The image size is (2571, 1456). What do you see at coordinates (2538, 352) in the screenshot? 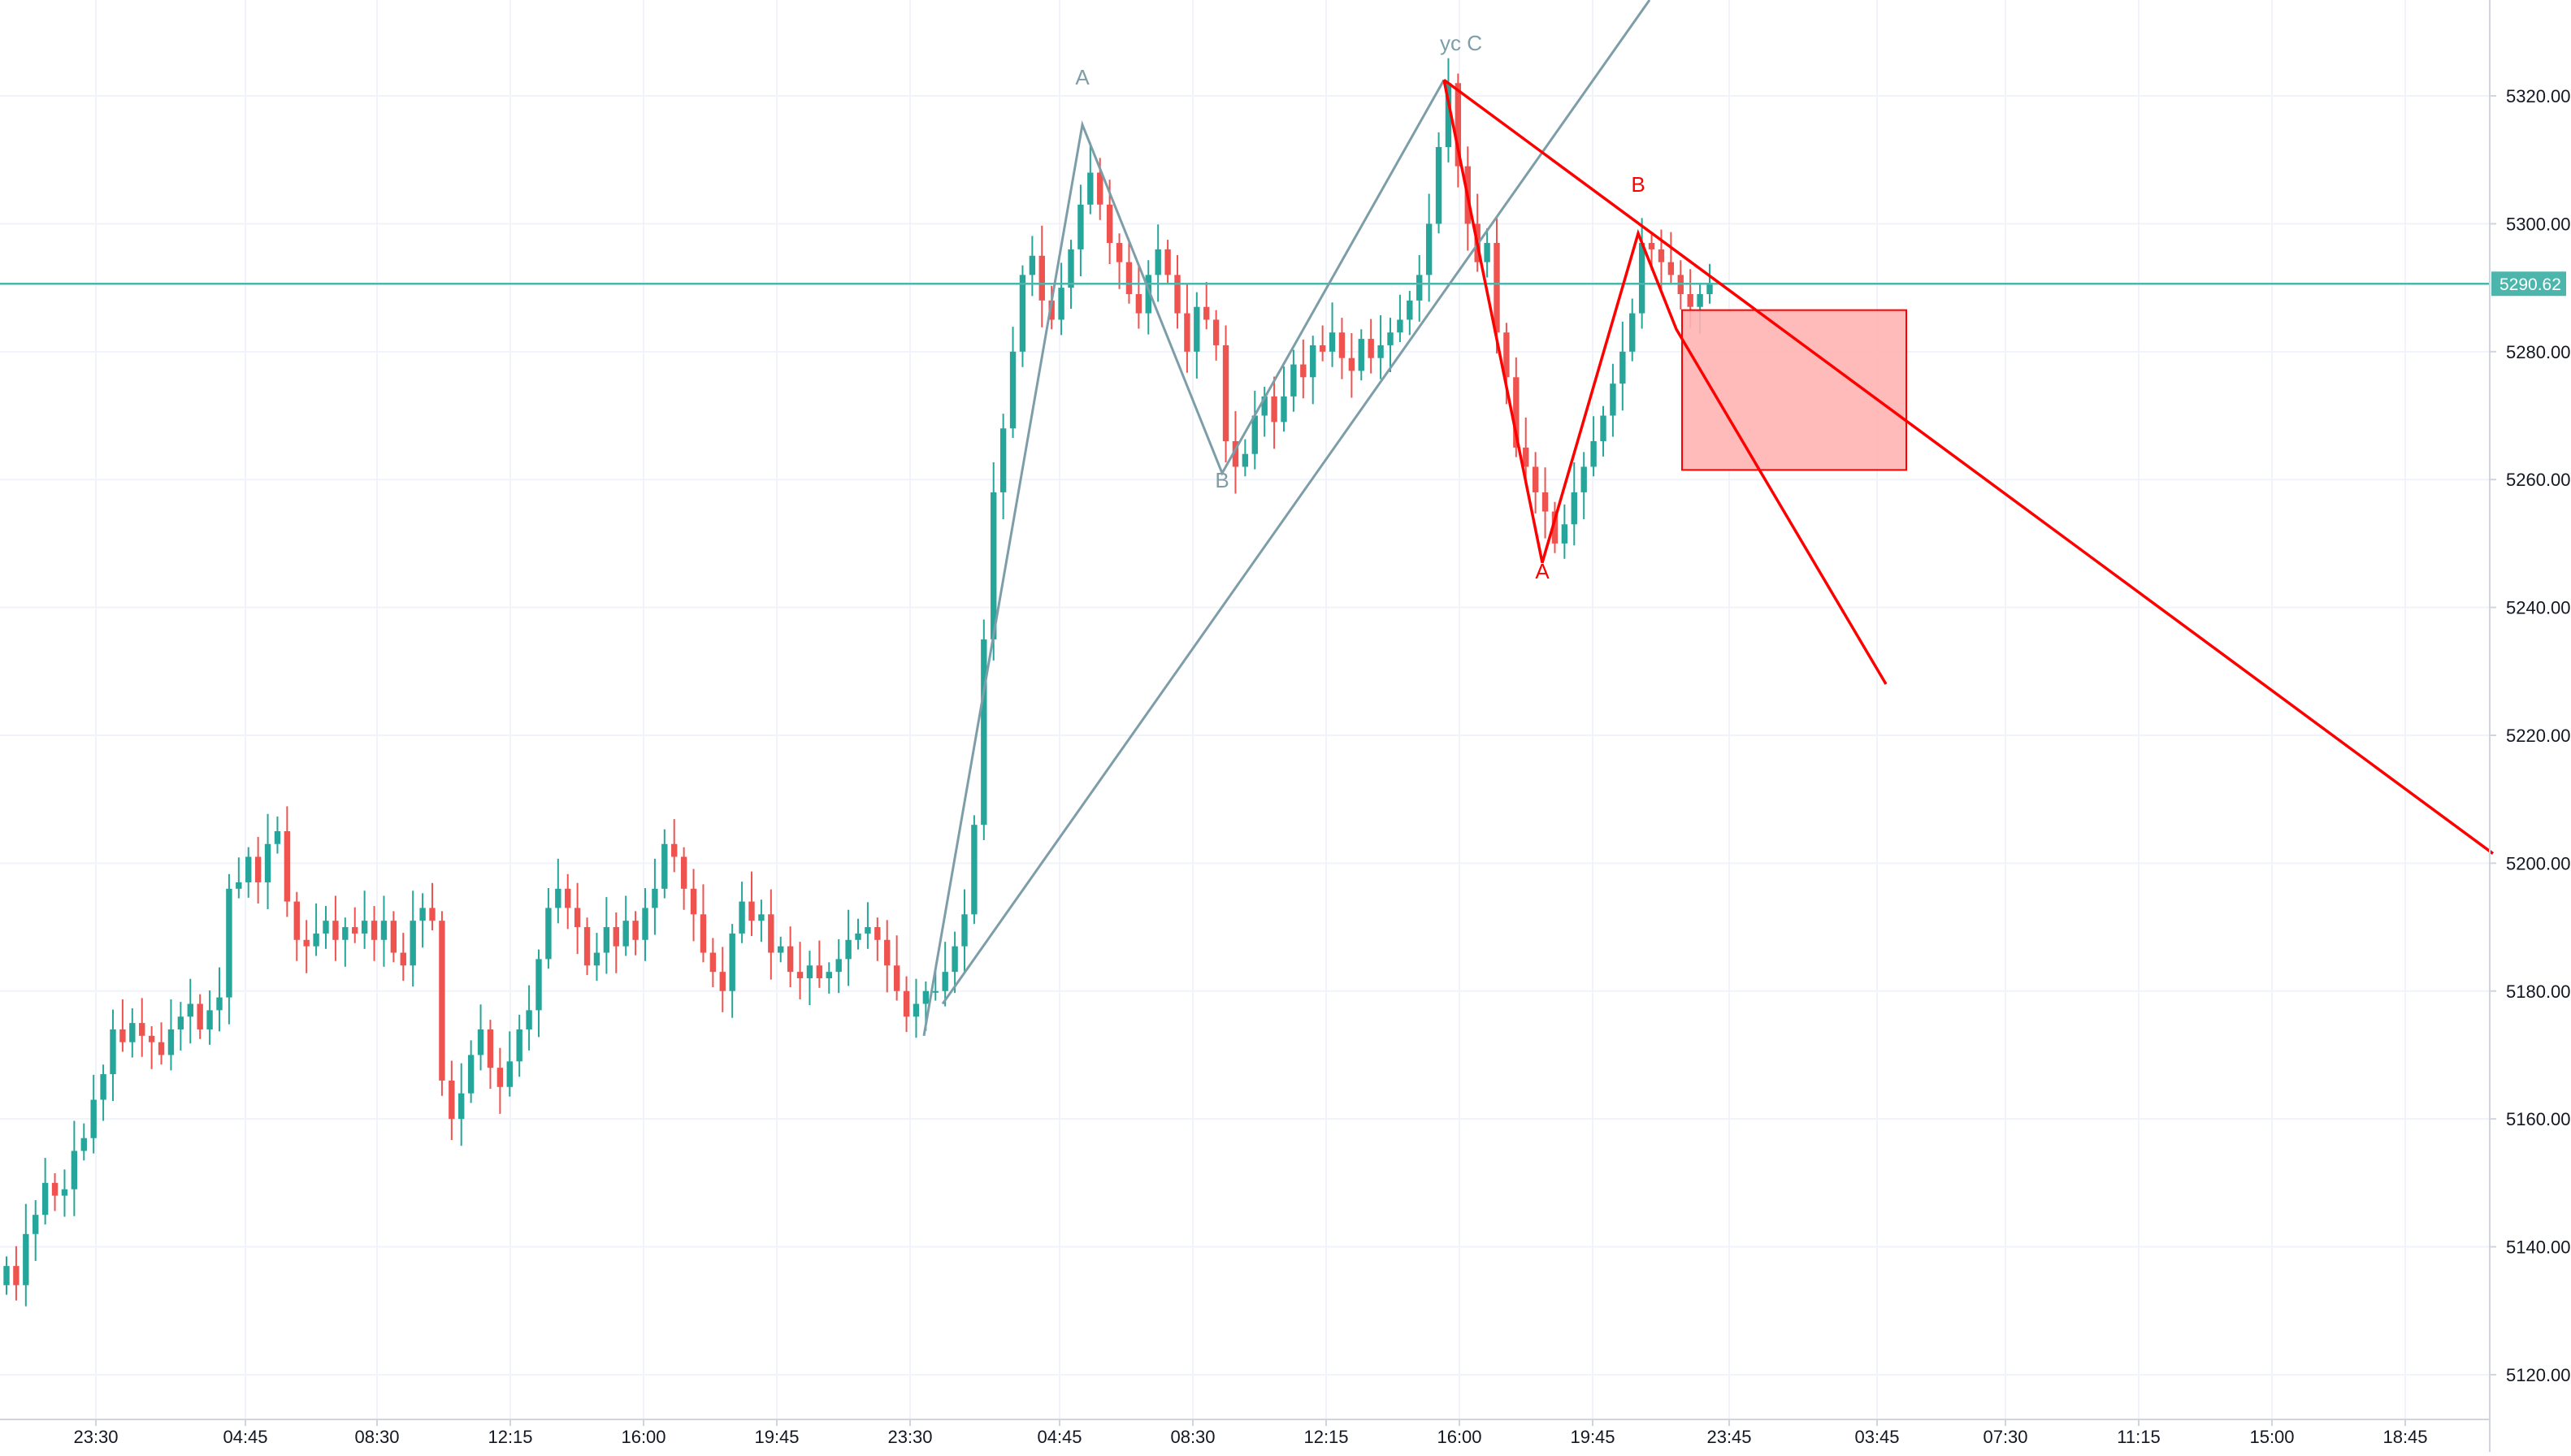
I see `price-tick-label: 5280.00` at bounding box center [2538, 352].